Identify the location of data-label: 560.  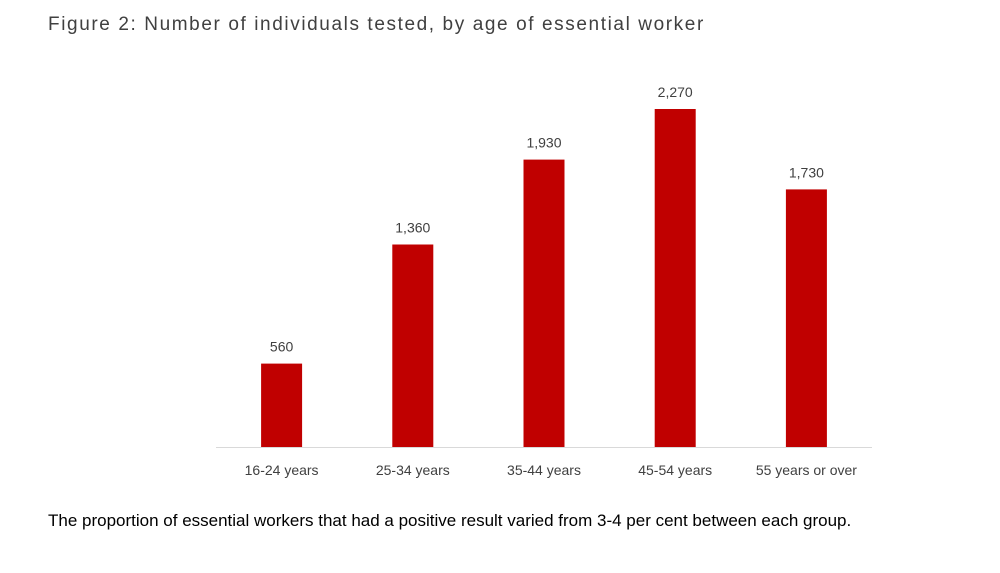
(282, 347).